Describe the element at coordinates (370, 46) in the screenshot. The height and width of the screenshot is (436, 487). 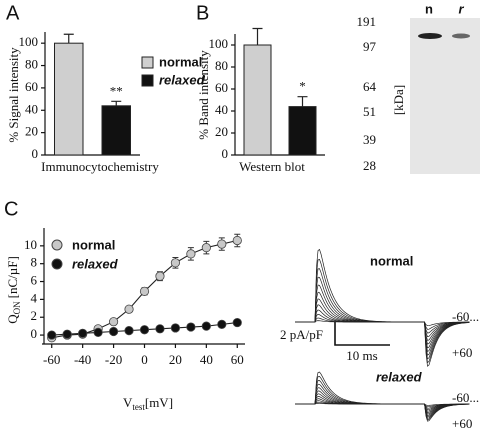
I see `marker-label: 97` at that location.